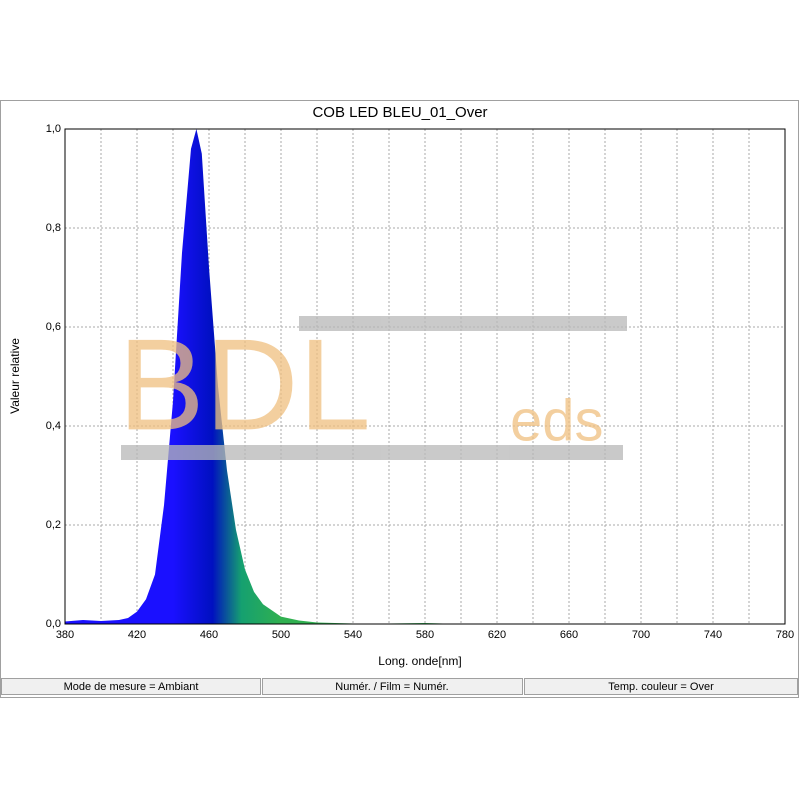 This screenshot has width=800, height=800. I want to click on x-tick-label: 660, so click(569, 635).